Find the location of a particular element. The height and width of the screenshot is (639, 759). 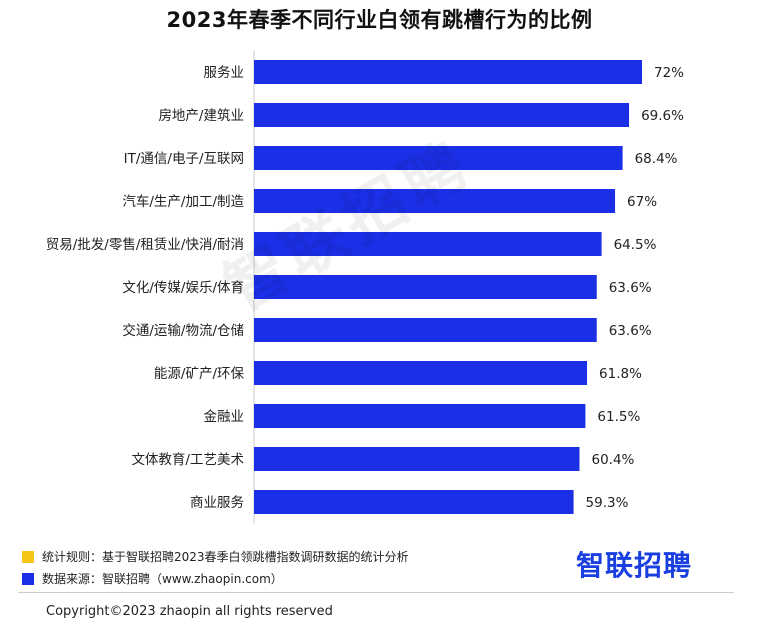

legend-rule: 统计规则：基于智联招聘2023春季白领跳槽指数调研数据的统计分析 is located at coordinates (215, 556).